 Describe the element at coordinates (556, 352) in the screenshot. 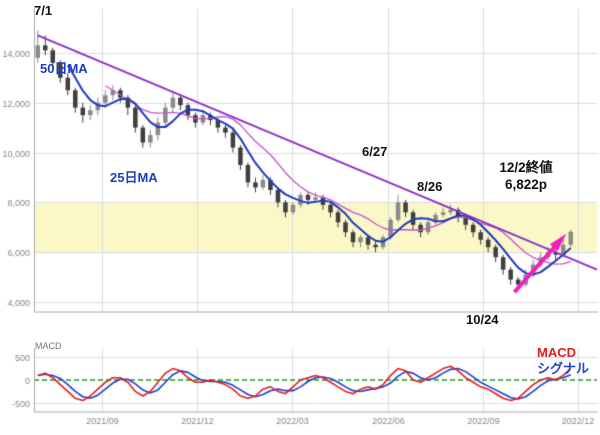

I see `legend-macd-label: MACD` at that location.